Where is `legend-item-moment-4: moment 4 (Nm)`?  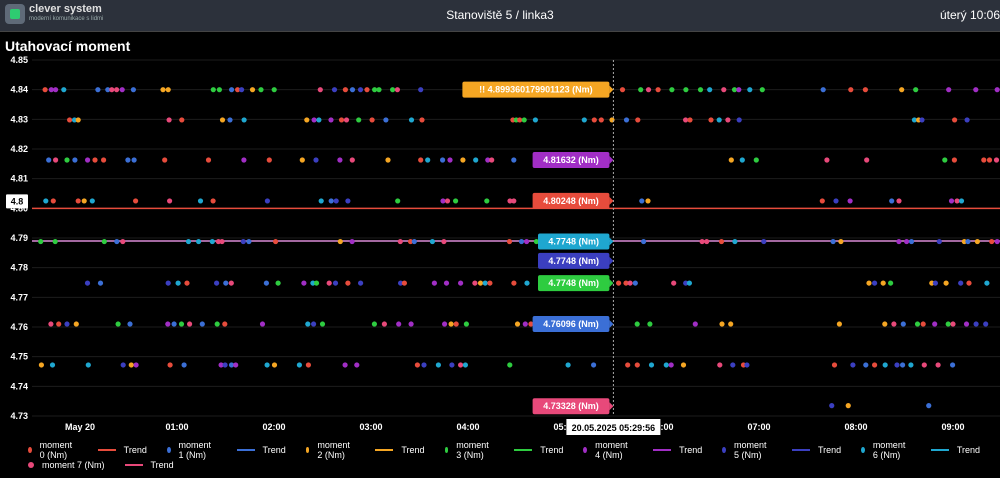
legend-item-moment-4: moment 4 (Nm) is located at coordinates (608, 450).